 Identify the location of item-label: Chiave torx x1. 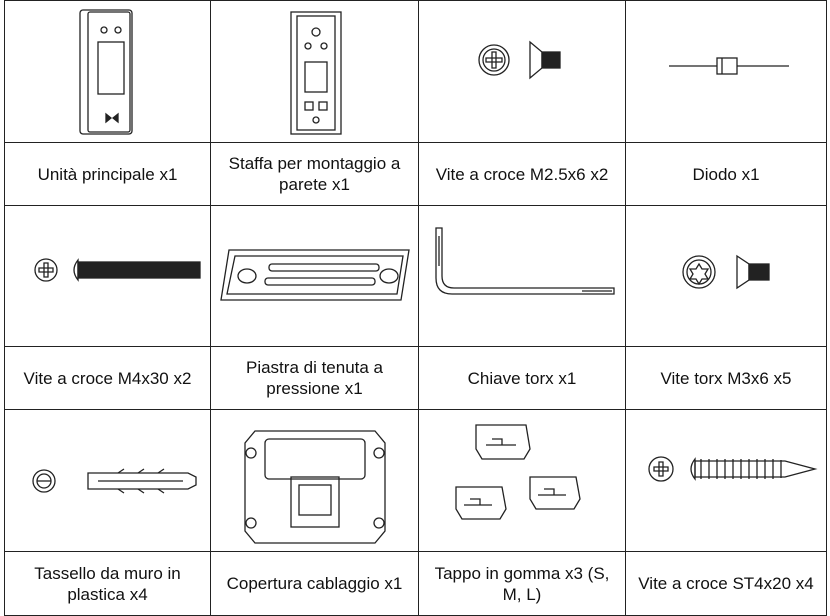
(522, 378).